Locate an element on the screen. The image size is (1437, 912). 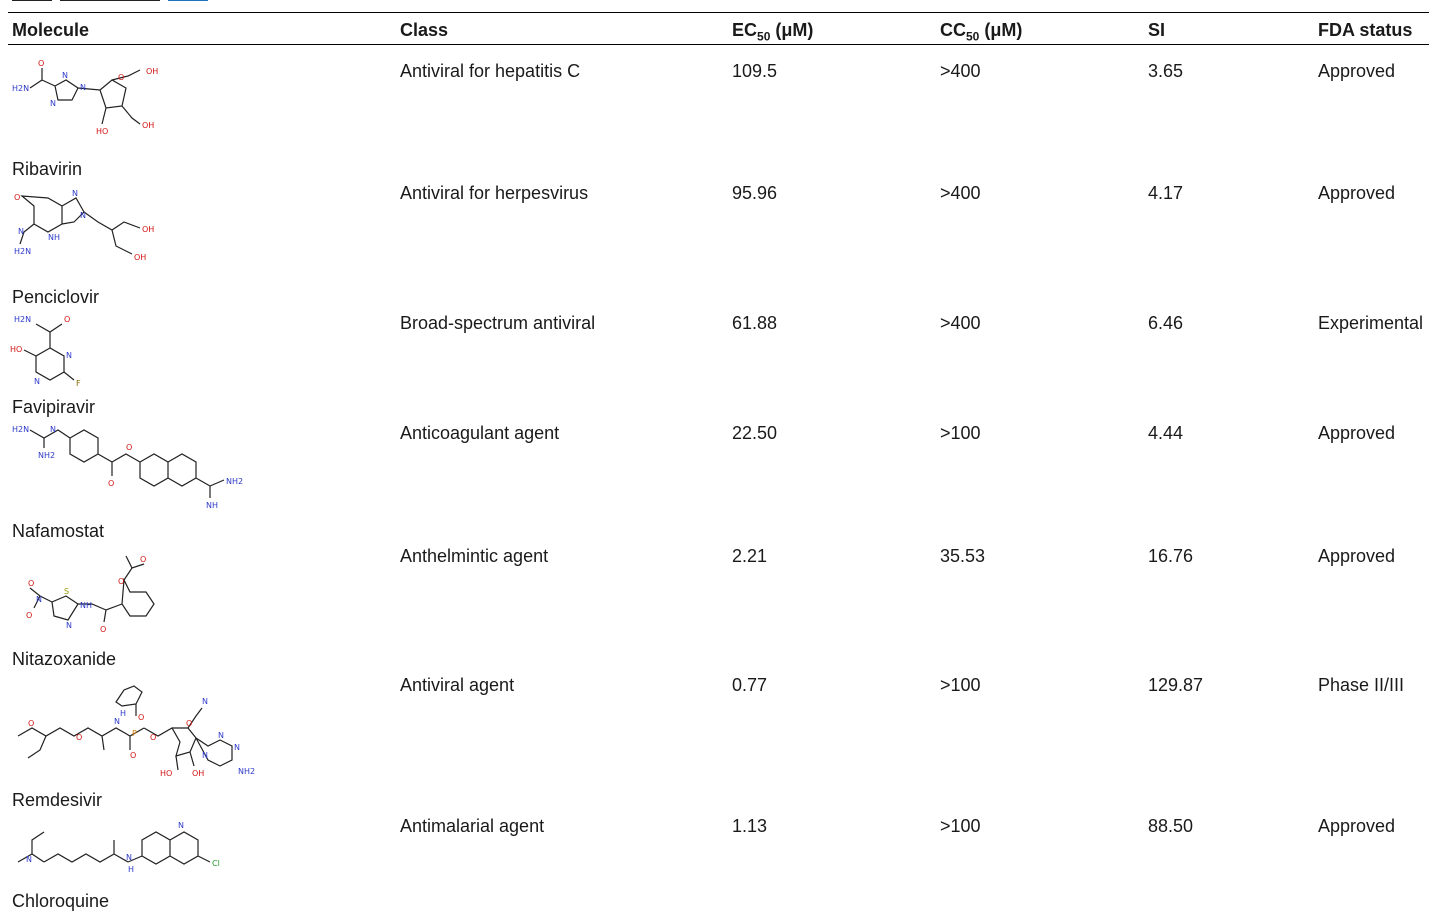
cell-class: Broad-spectrum antiviral is located at coordinates (498, 323).